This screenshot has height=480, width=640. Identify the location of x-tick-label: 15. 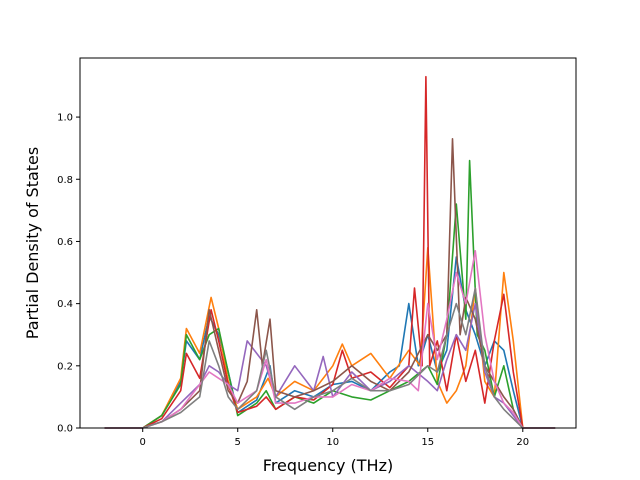
(427, 442).